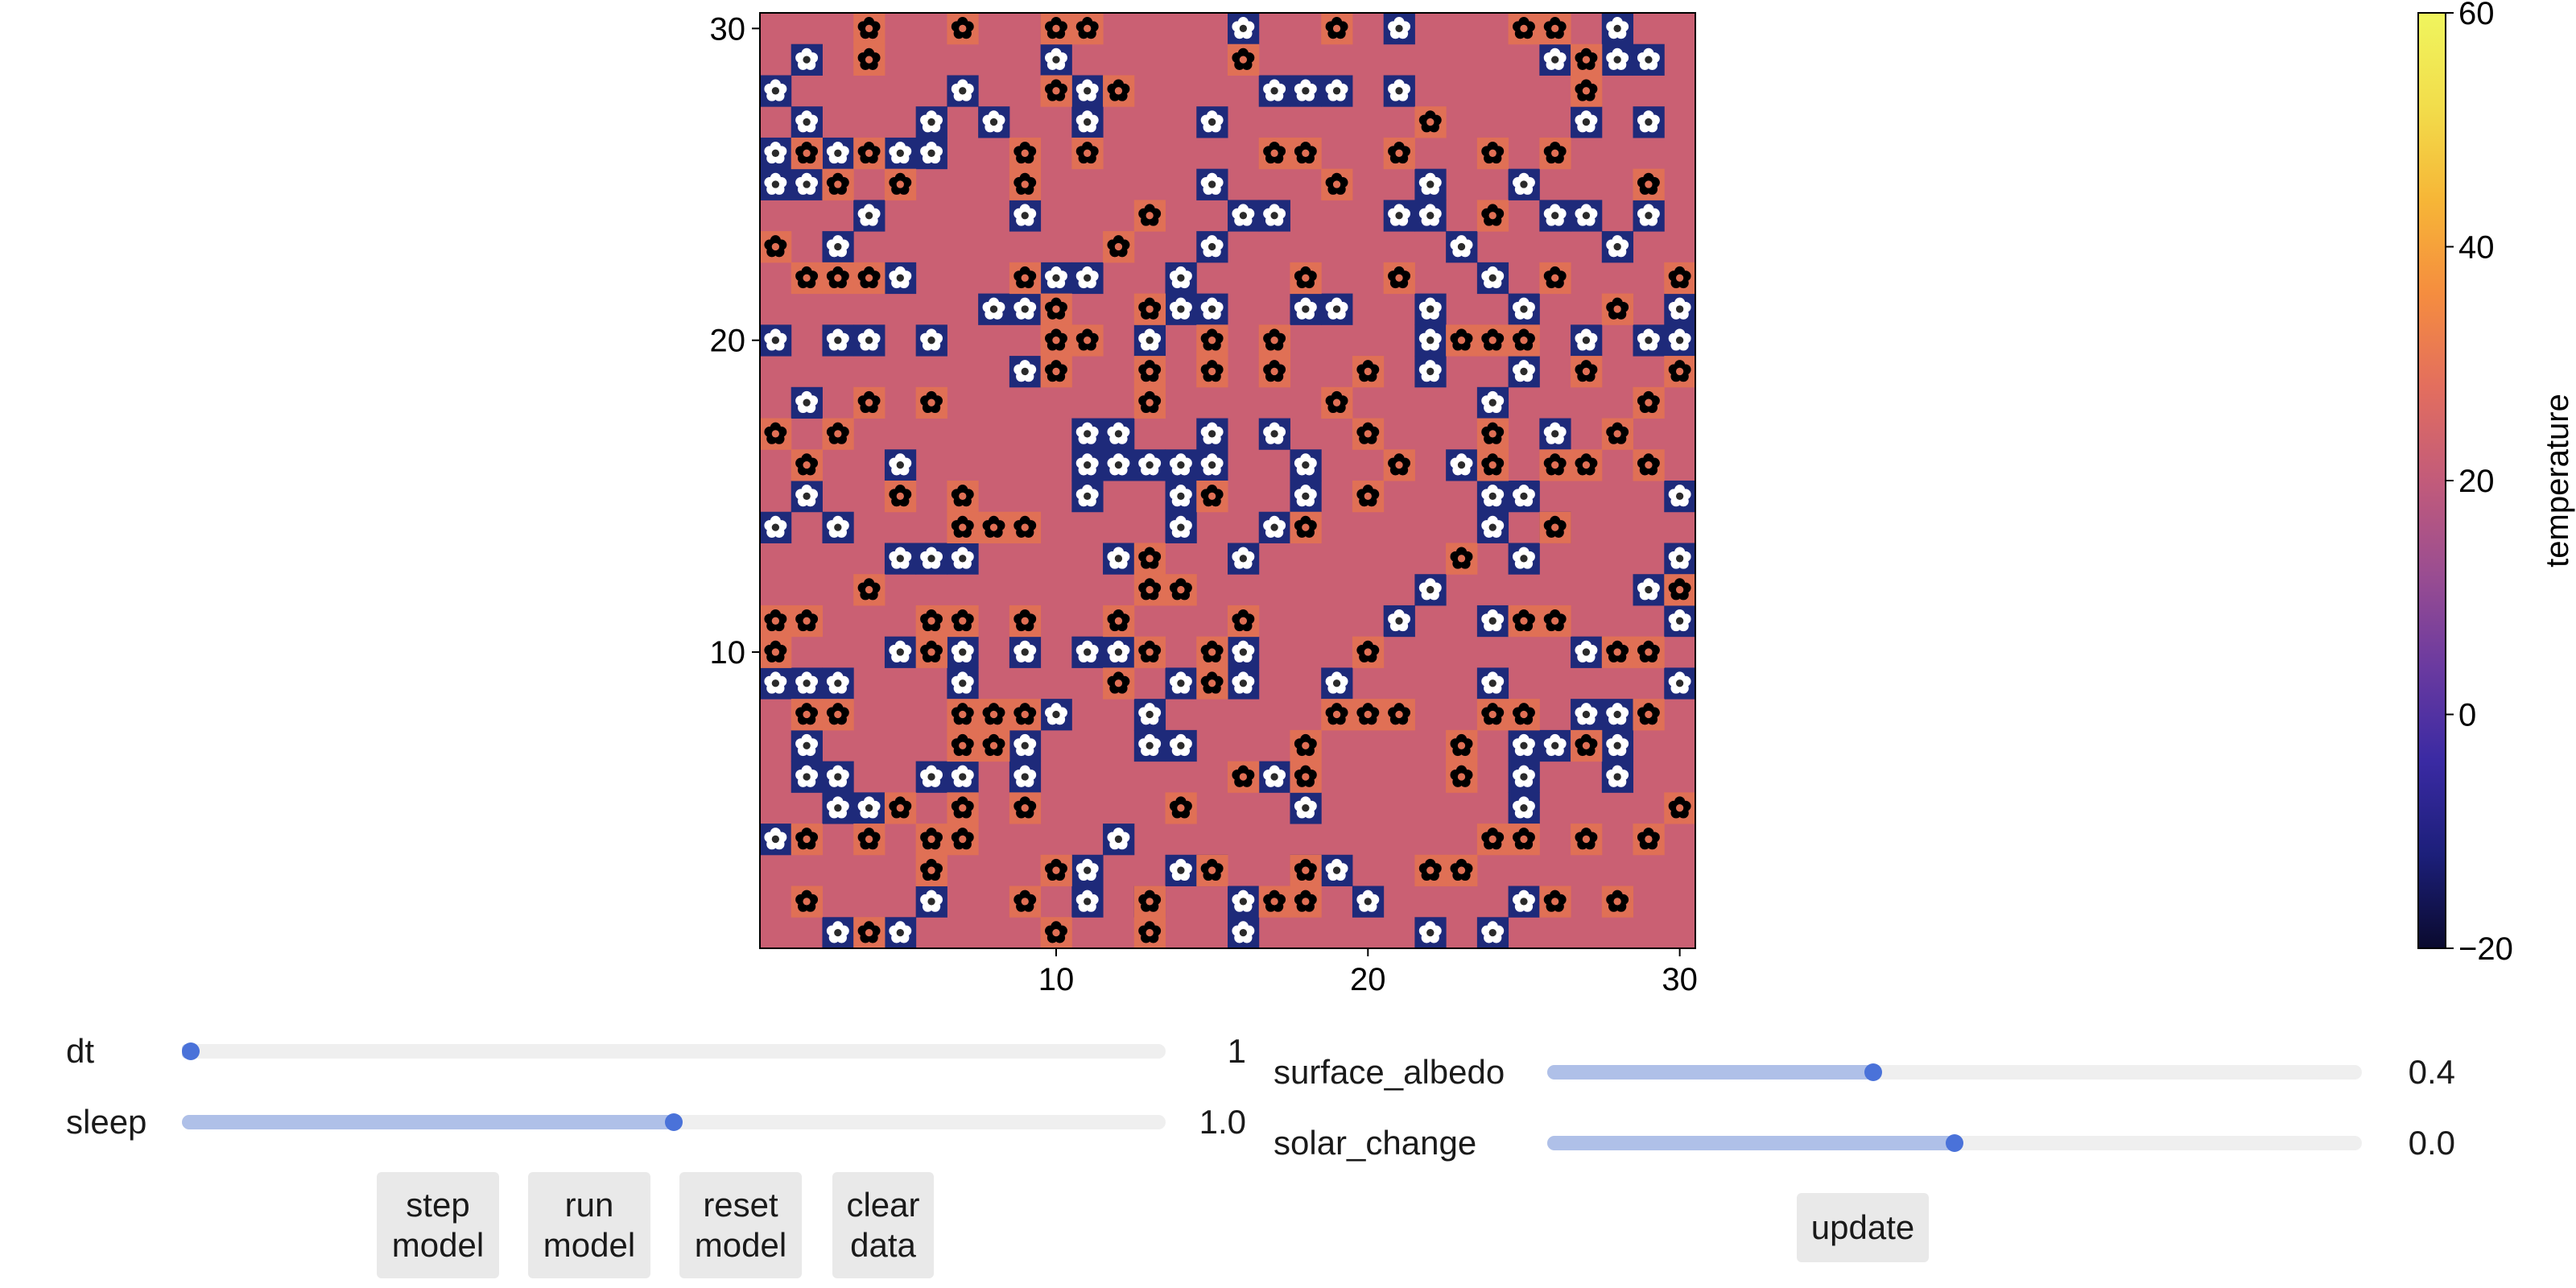 The image size is (2576, 1288). What do you see at coordinates (883, 1245) in the screenshot?
I see `clear-data-label-2: data` at bounding box center [883, 1245].